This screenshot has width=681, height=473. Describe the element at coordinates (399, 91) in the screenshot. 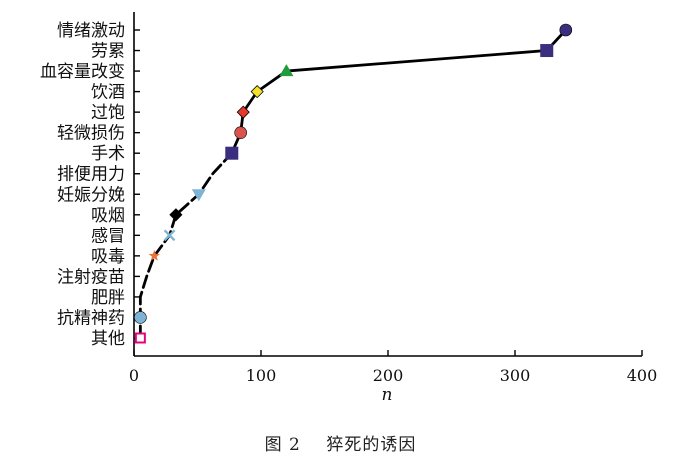

I see `series-line-upper` at that location.